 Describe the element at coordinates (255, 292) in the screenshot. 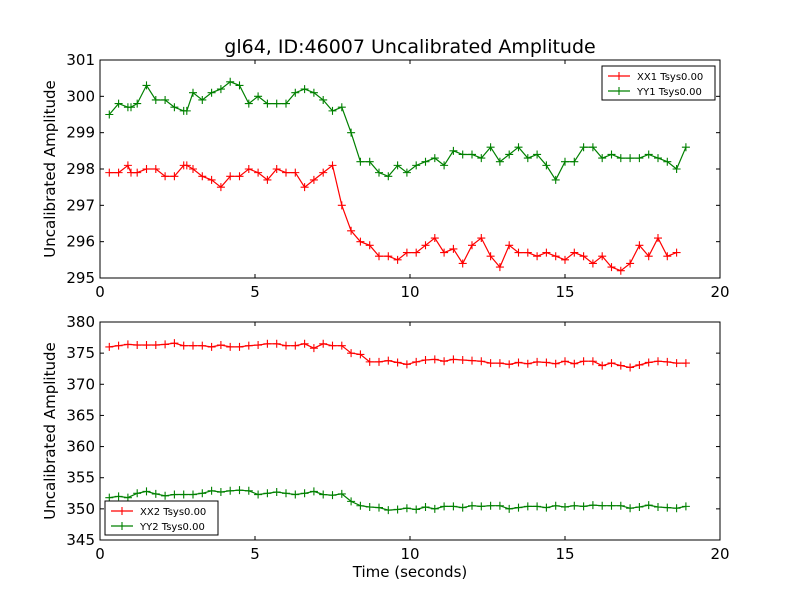

I see `top-x-tick-label: 5` at that location.